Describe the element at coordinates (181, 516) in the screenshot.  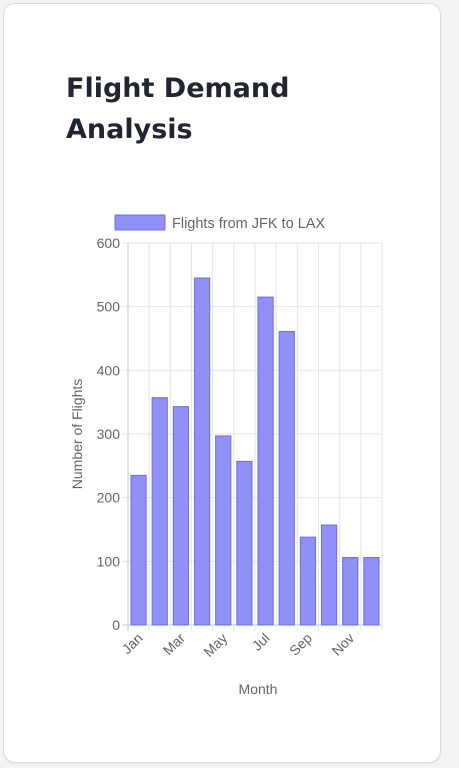
I see `bar-mar` at that location.